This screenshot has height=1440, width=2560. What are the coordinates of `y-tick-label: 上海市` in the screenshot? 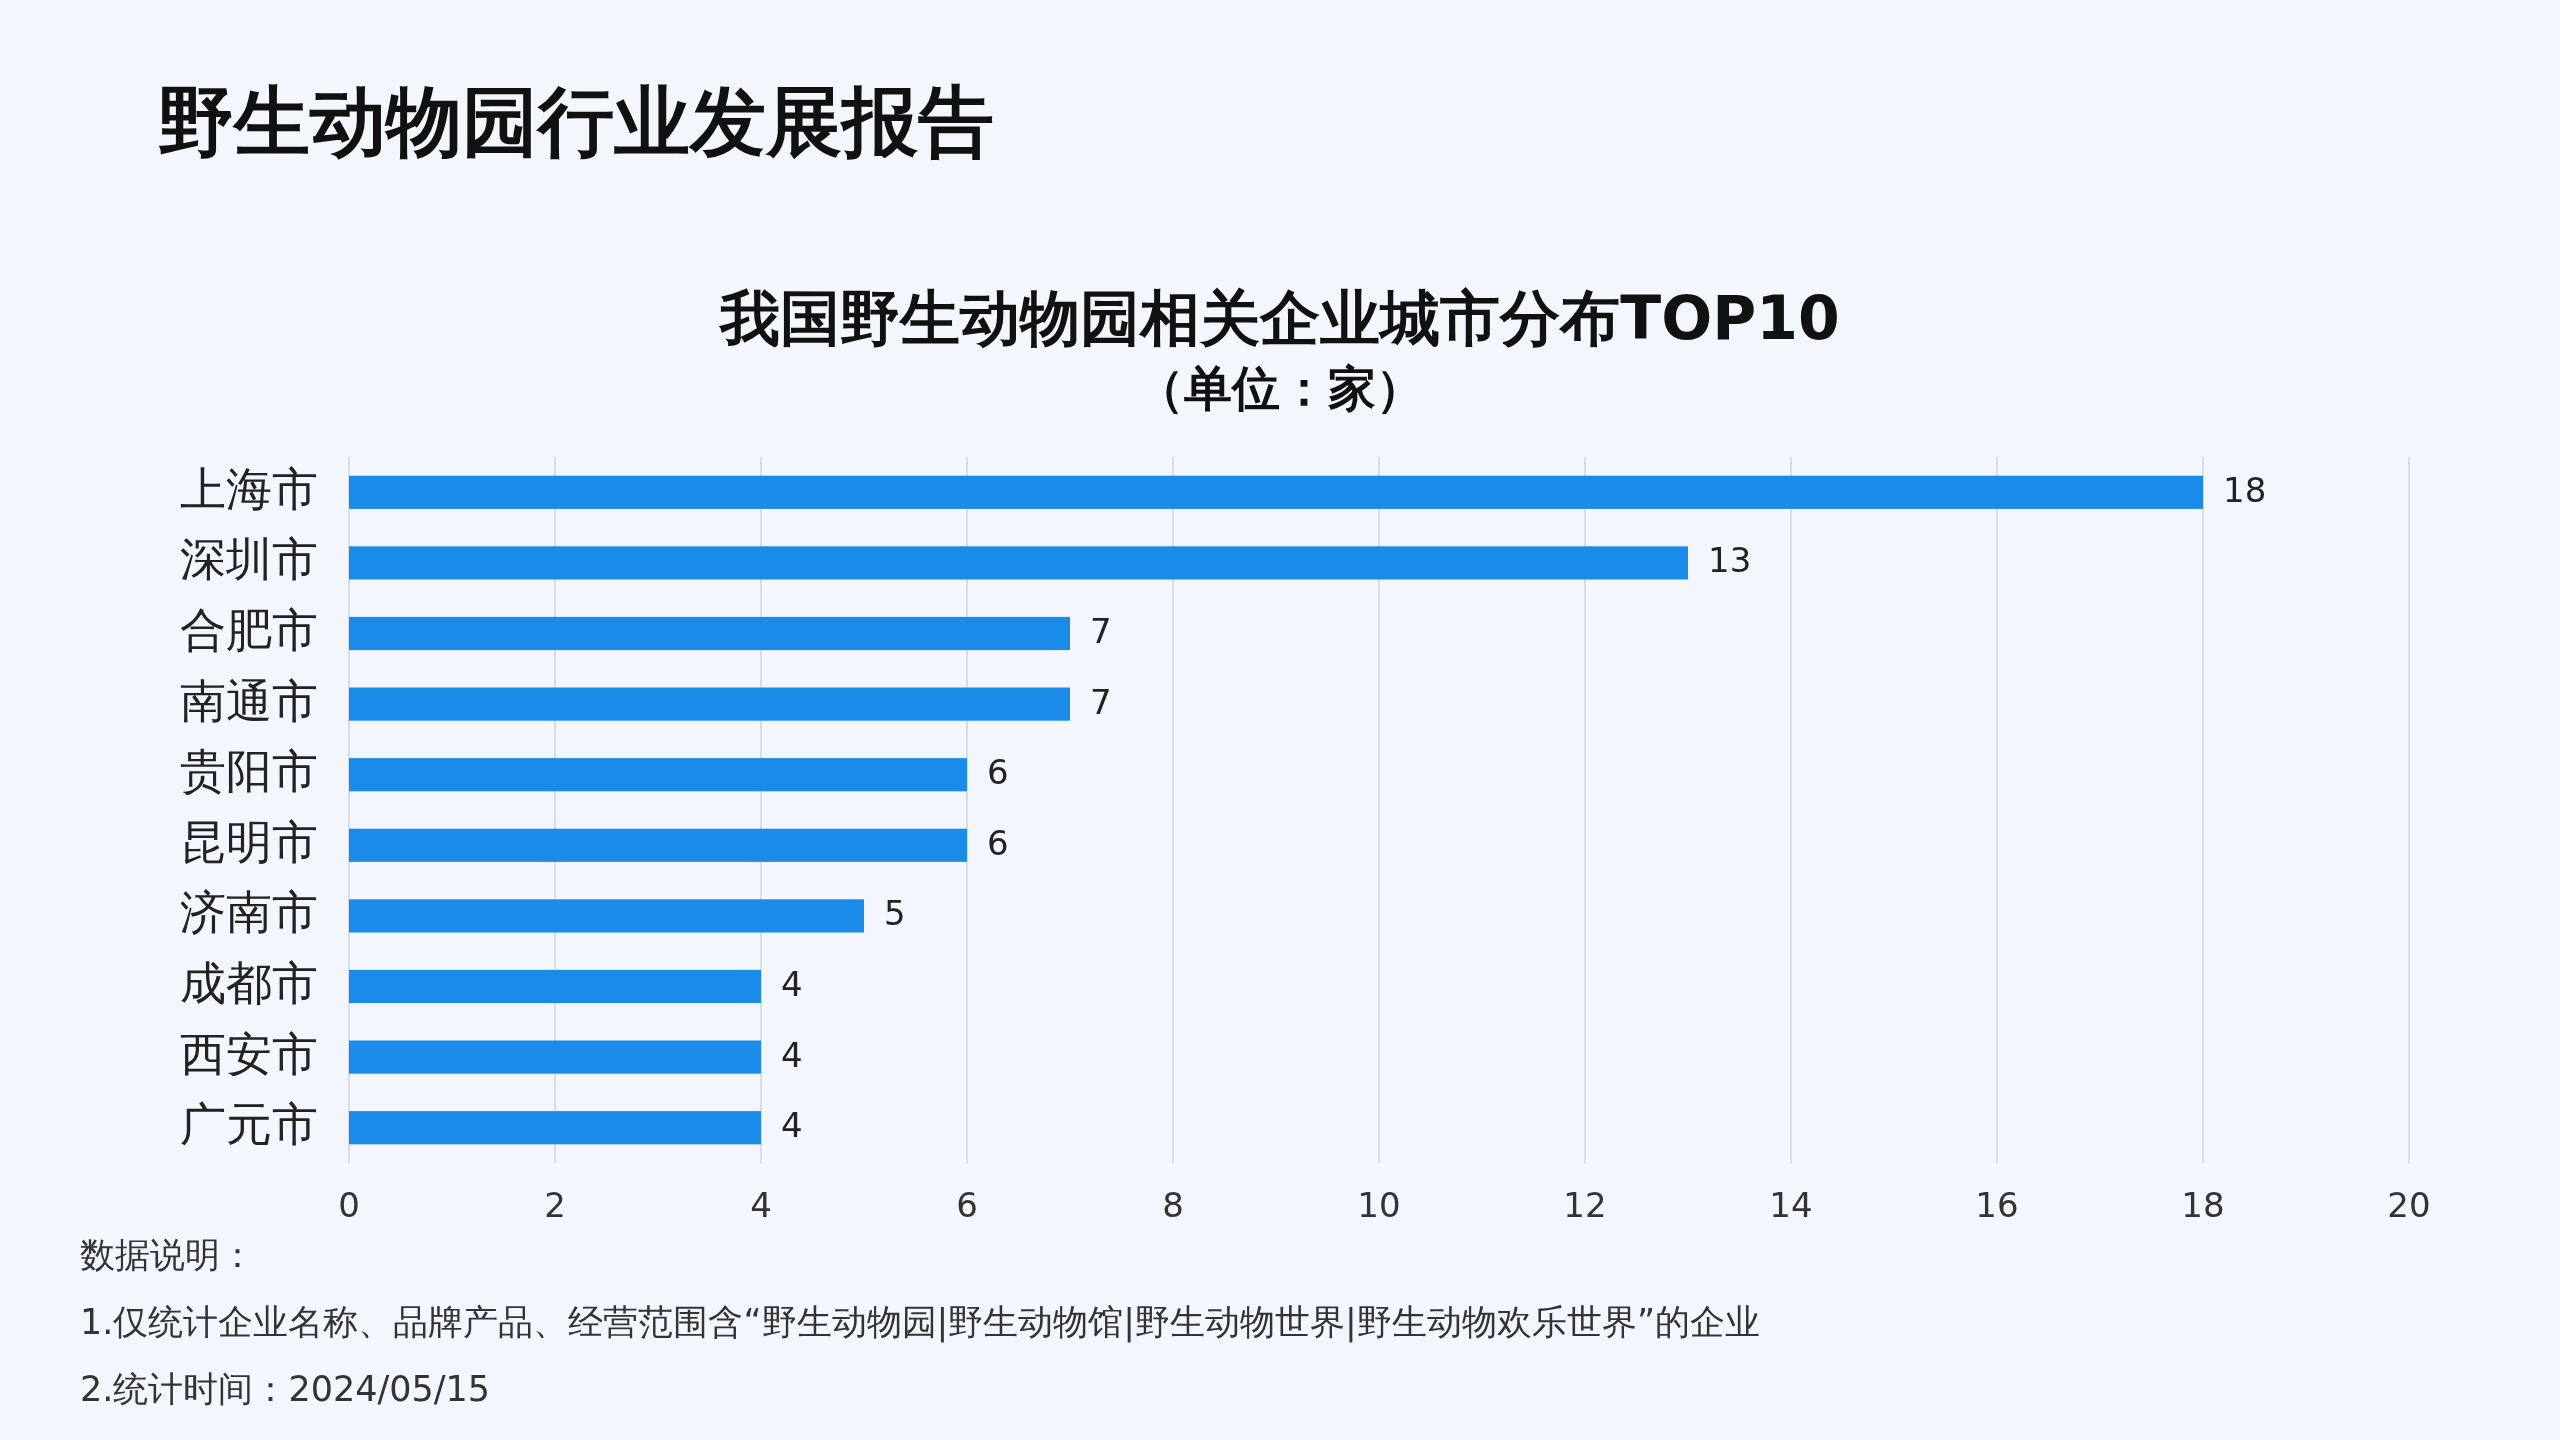 It's located at (249, 488).